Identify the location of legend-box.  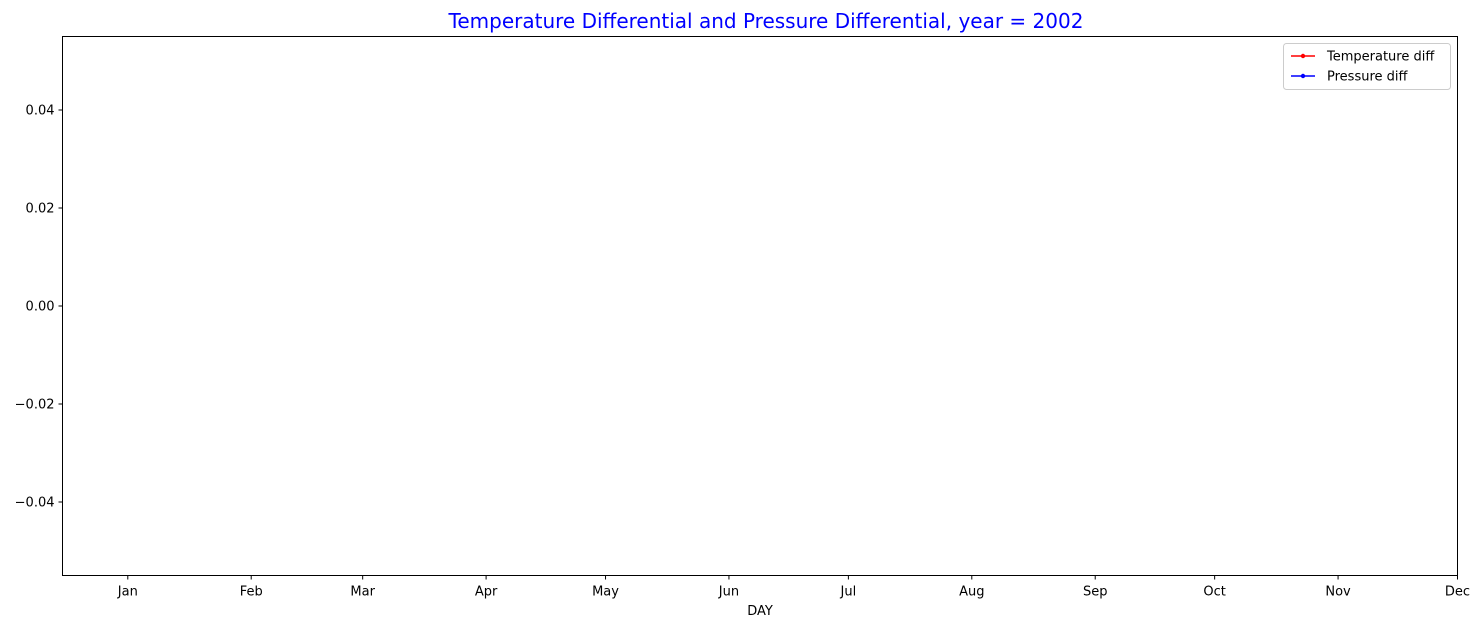
(1367, 66).